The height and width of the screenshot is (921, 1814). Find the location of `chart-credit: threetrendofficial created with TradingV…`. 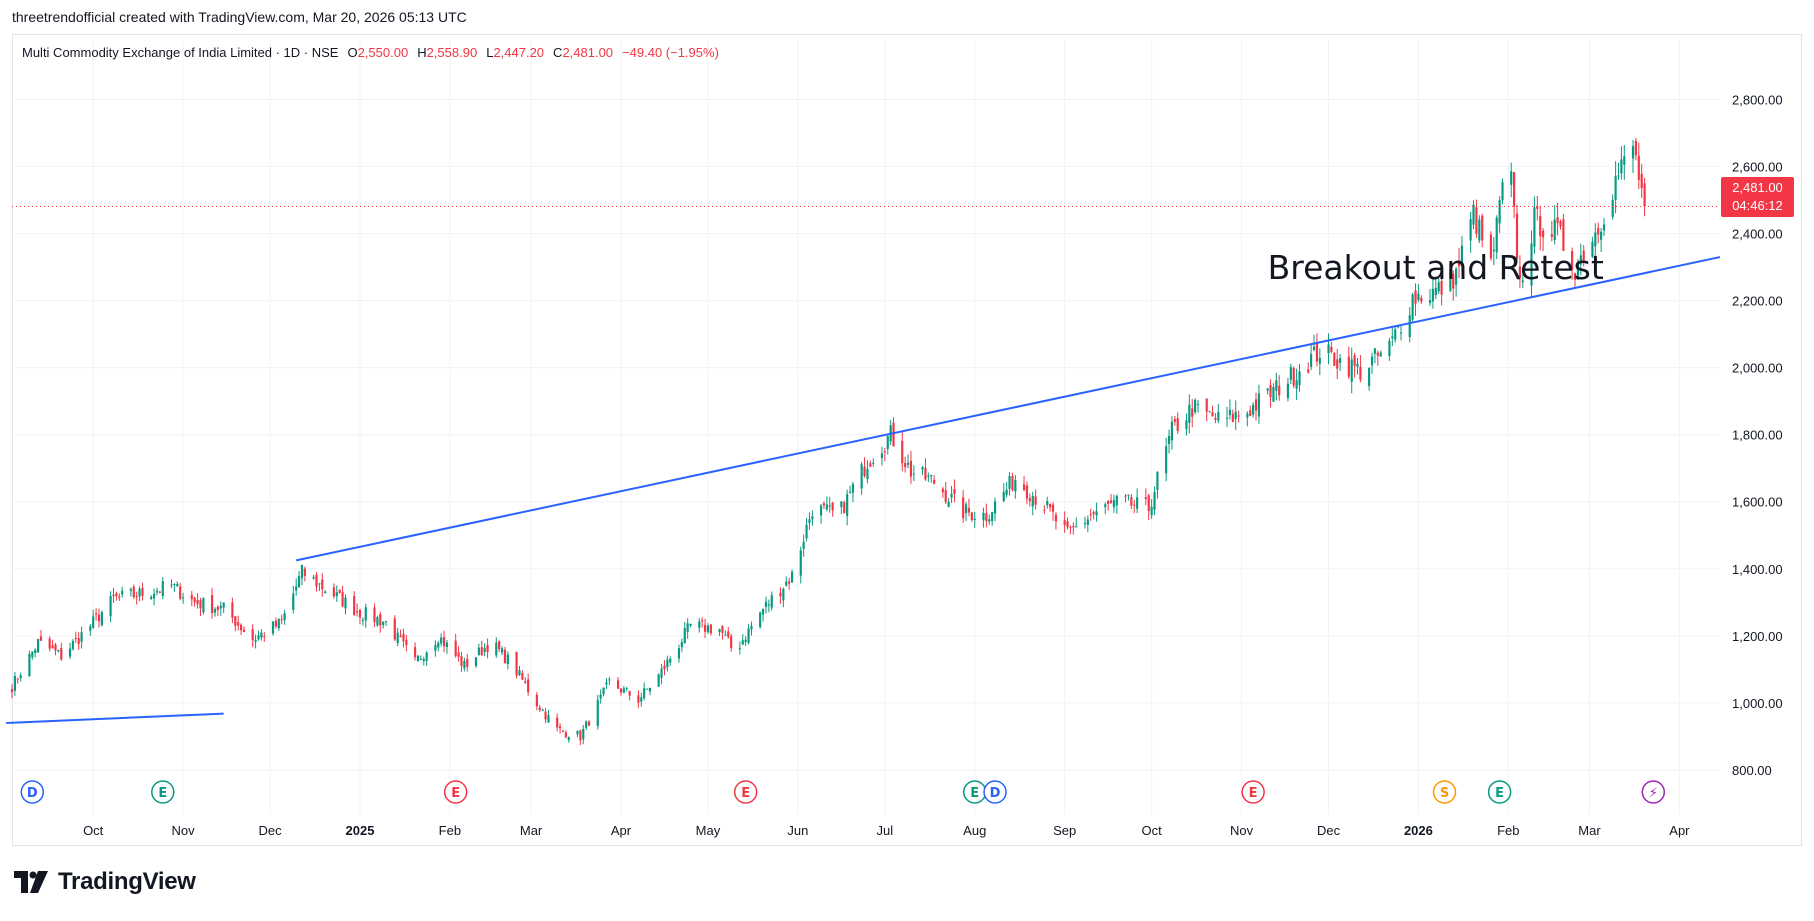

chart-credit: threetrendofficial created with TradingV… is located at coordinates (239, 17).